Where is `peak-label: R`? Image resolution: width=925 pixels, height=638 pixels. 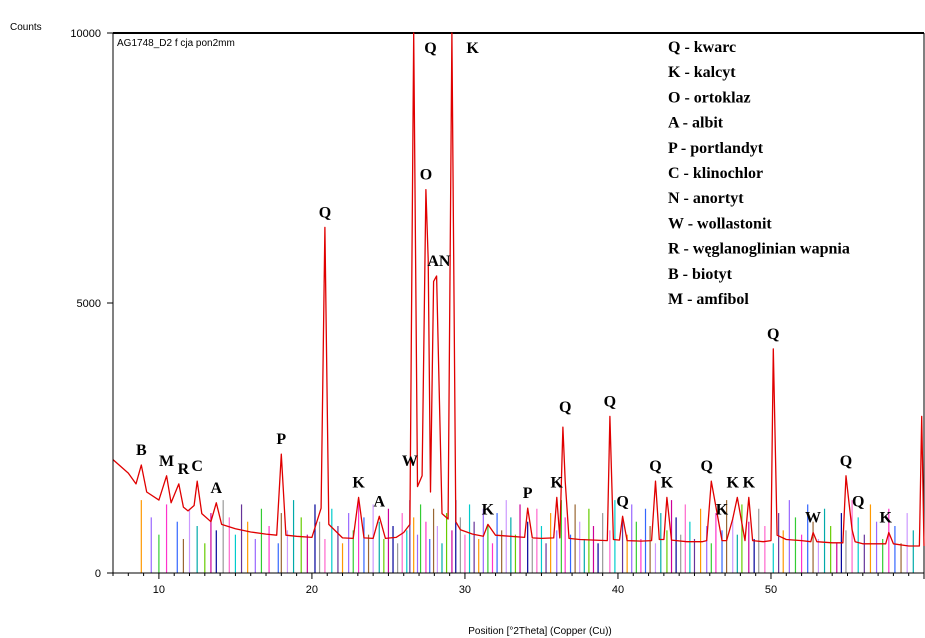 peak-label: R is located at coordinates (184, 469).